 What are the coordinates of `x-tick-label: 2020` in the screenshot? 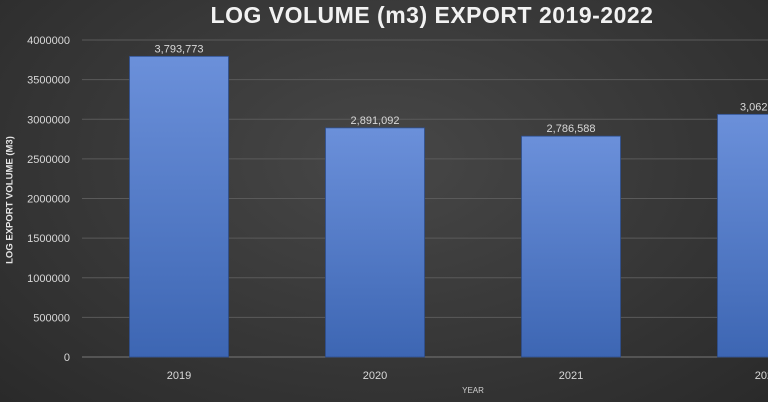 It's located at (375, 376).